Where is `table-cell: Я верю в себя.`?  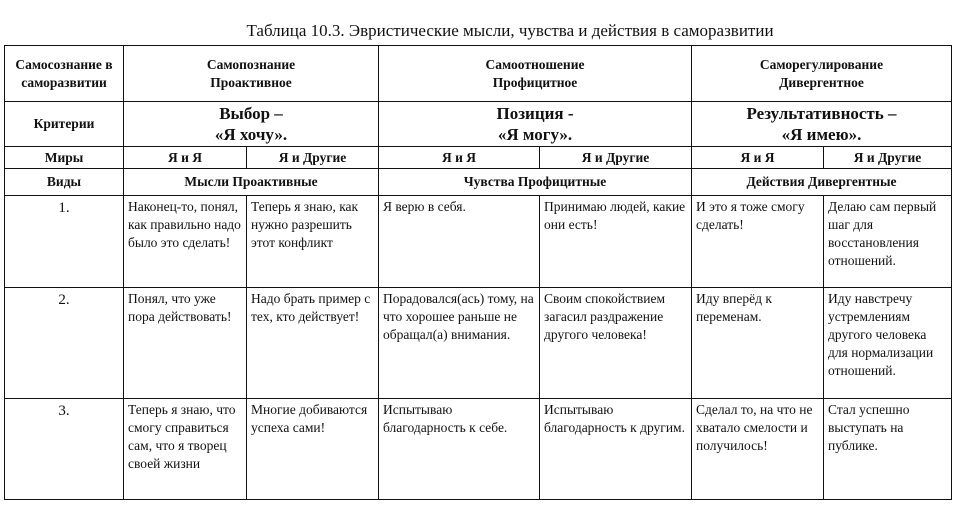
table-cell: Я верю в себя. is located at coordinates (459, 241).